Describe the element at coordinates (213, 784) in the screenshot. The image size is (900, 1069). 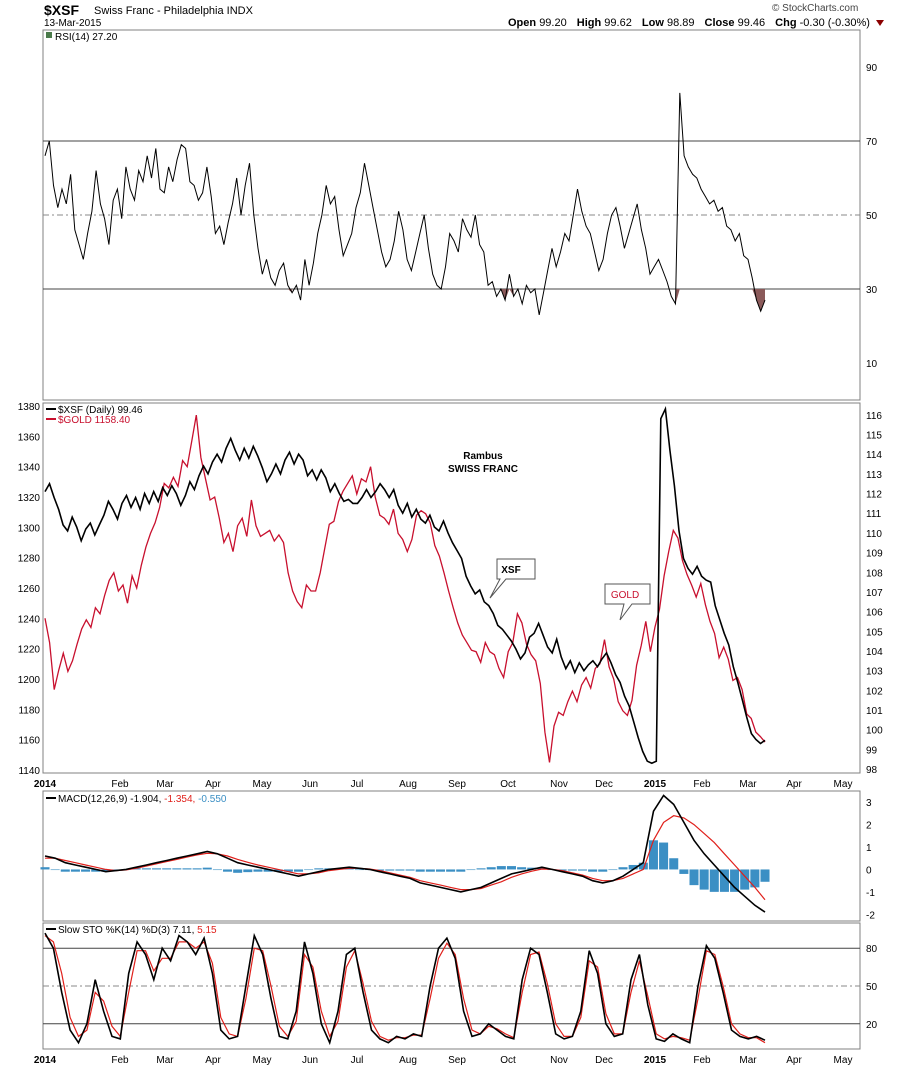
I see `price-x-axis-label: Apr` at that location.